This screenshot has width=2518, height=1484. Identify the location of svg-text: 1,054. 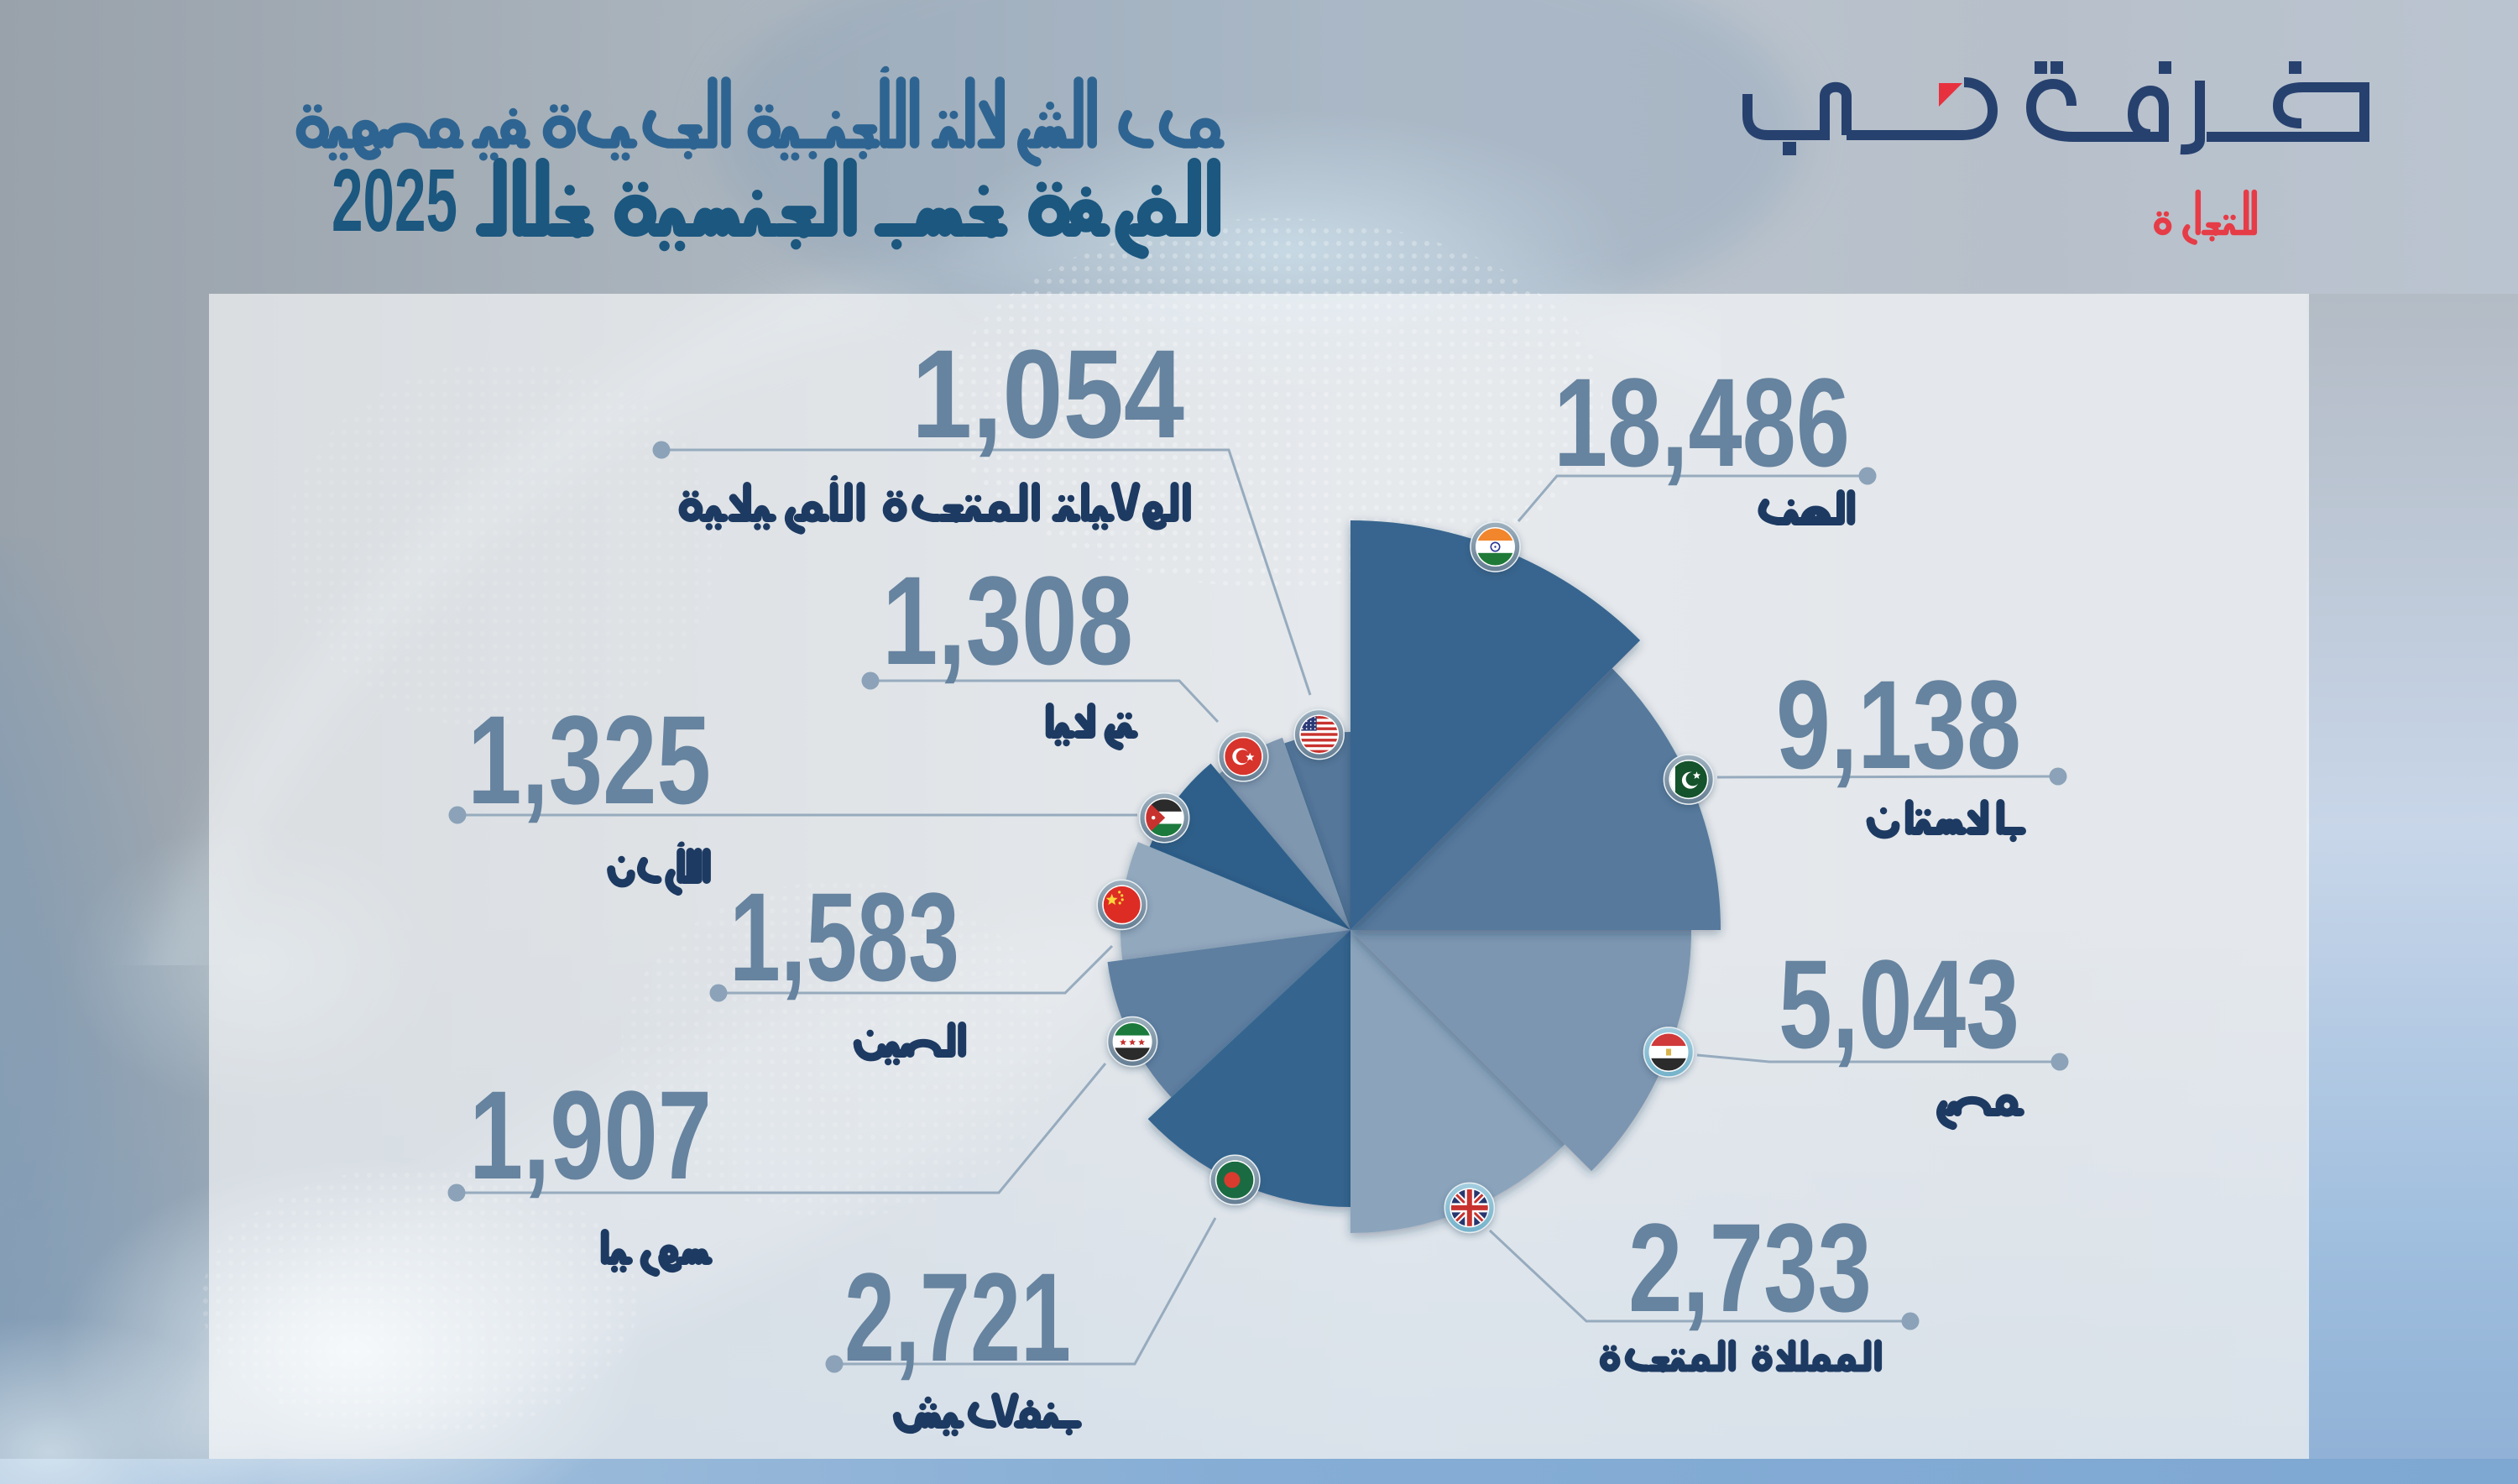
(1048, 393).